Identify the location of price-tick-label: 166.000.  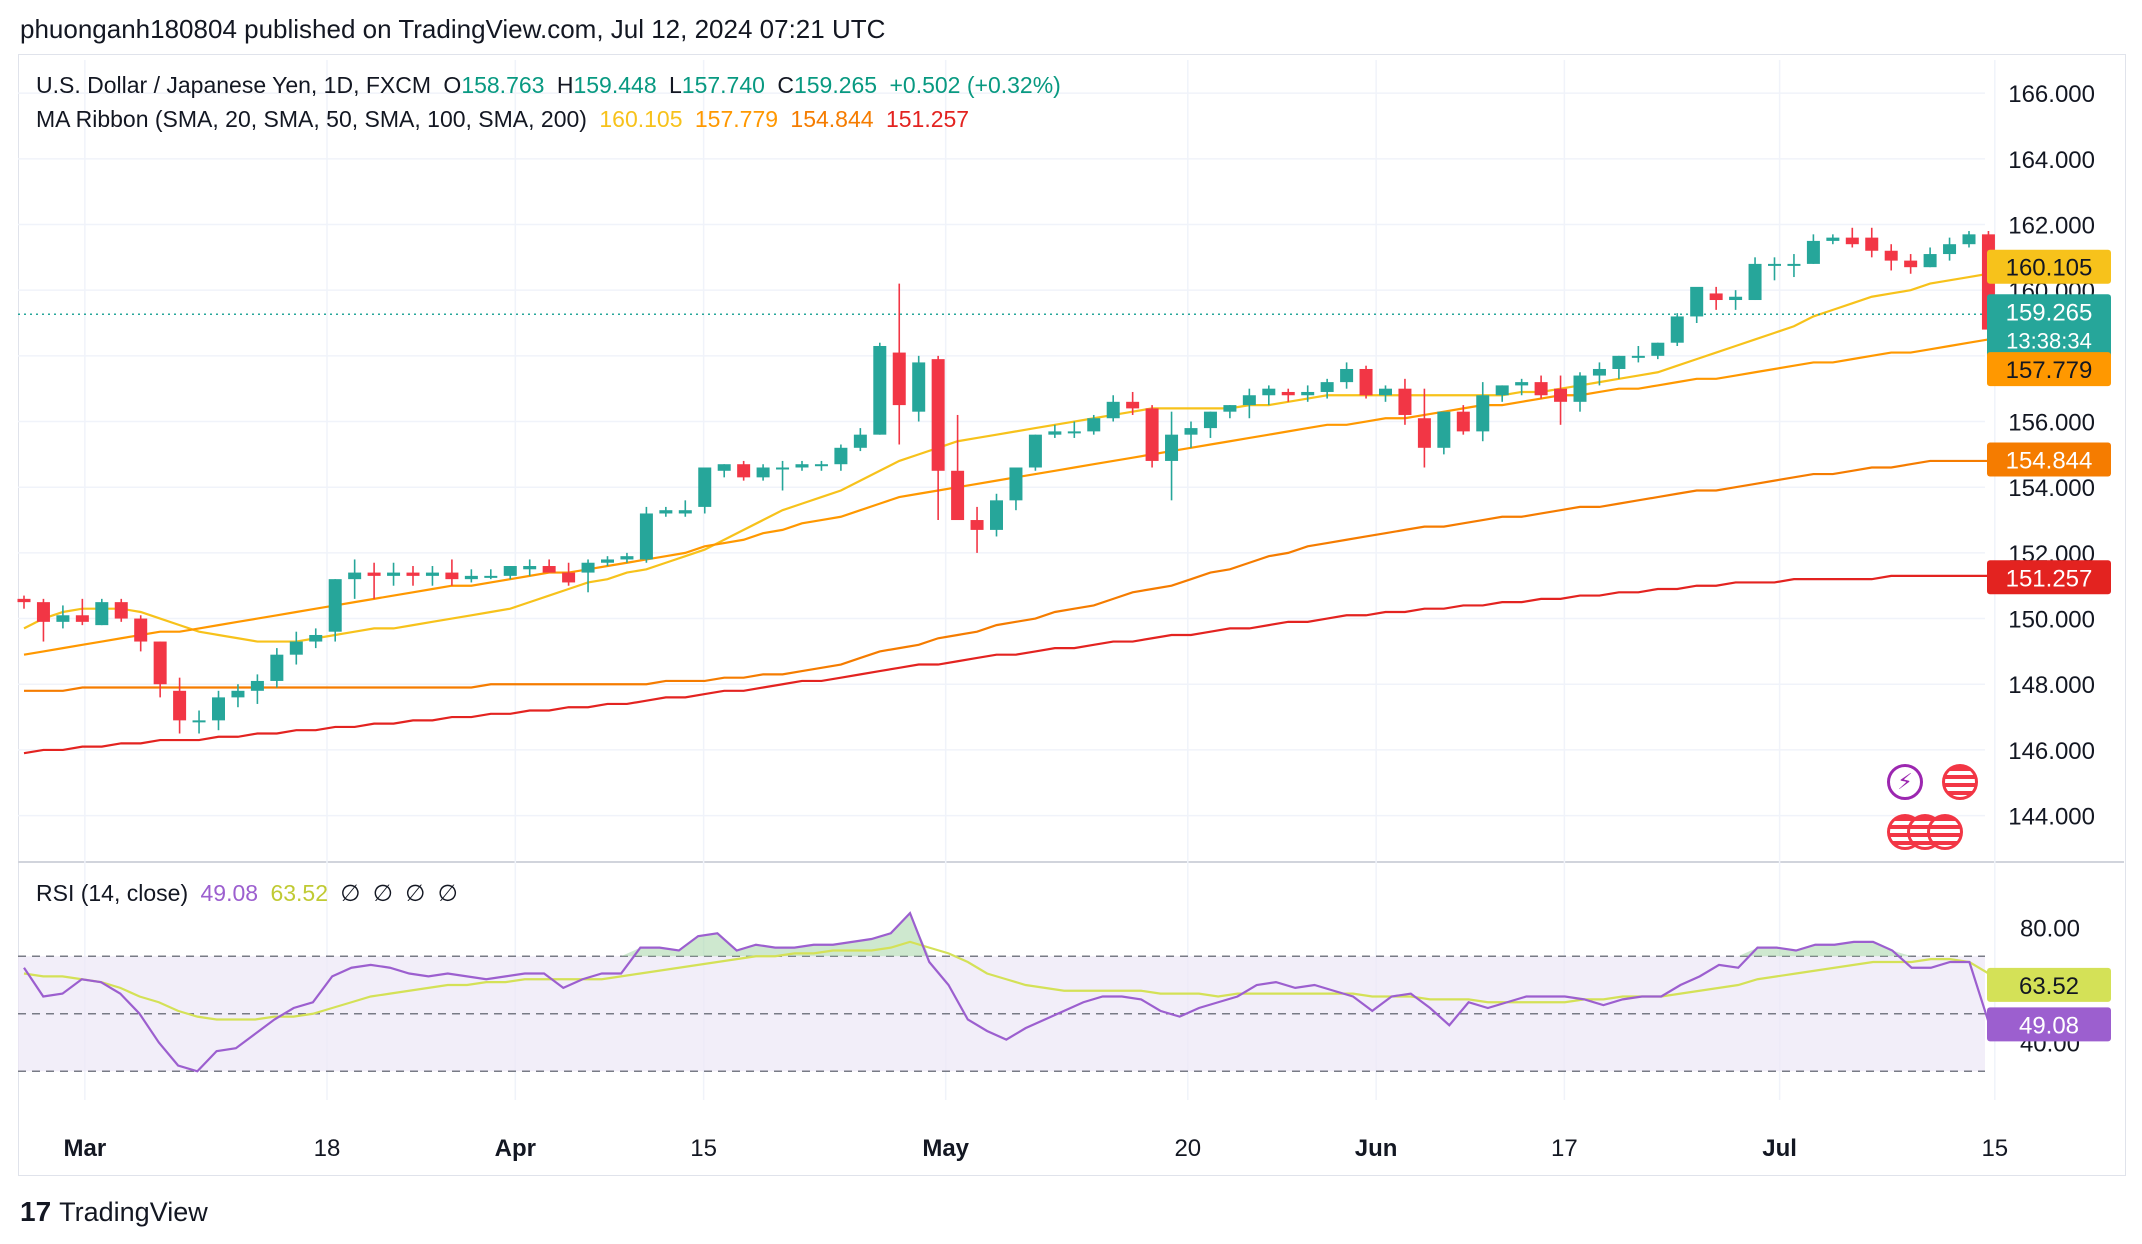
(2051, 94).